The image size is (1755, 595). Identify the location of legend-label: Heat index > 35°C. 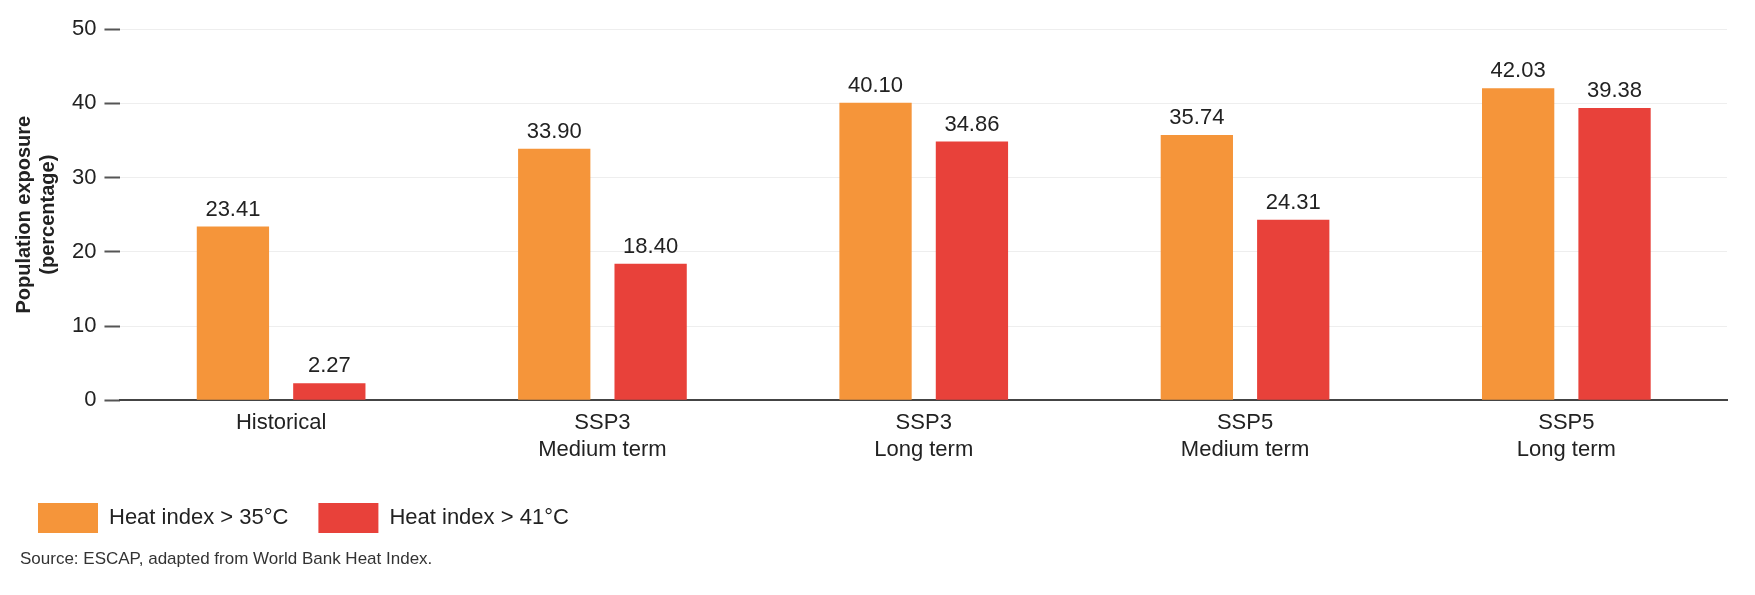
(199, 517).